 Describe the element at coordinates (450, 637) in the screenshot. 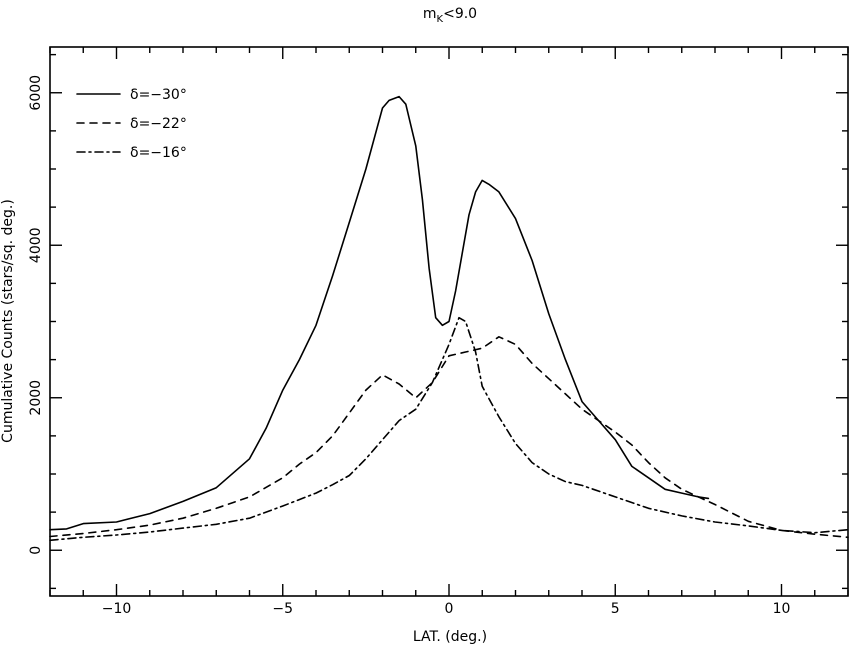

I see `x-axis-label: LAT. (deg.)` at that location.